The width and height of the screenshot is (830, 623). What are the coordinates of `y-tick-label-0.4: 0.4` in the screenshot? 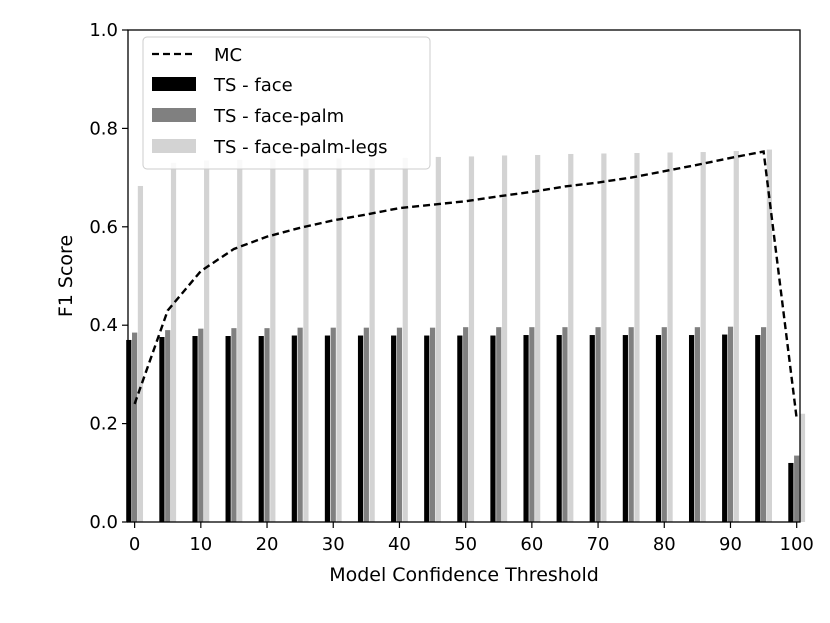 It's located at (103, 325).